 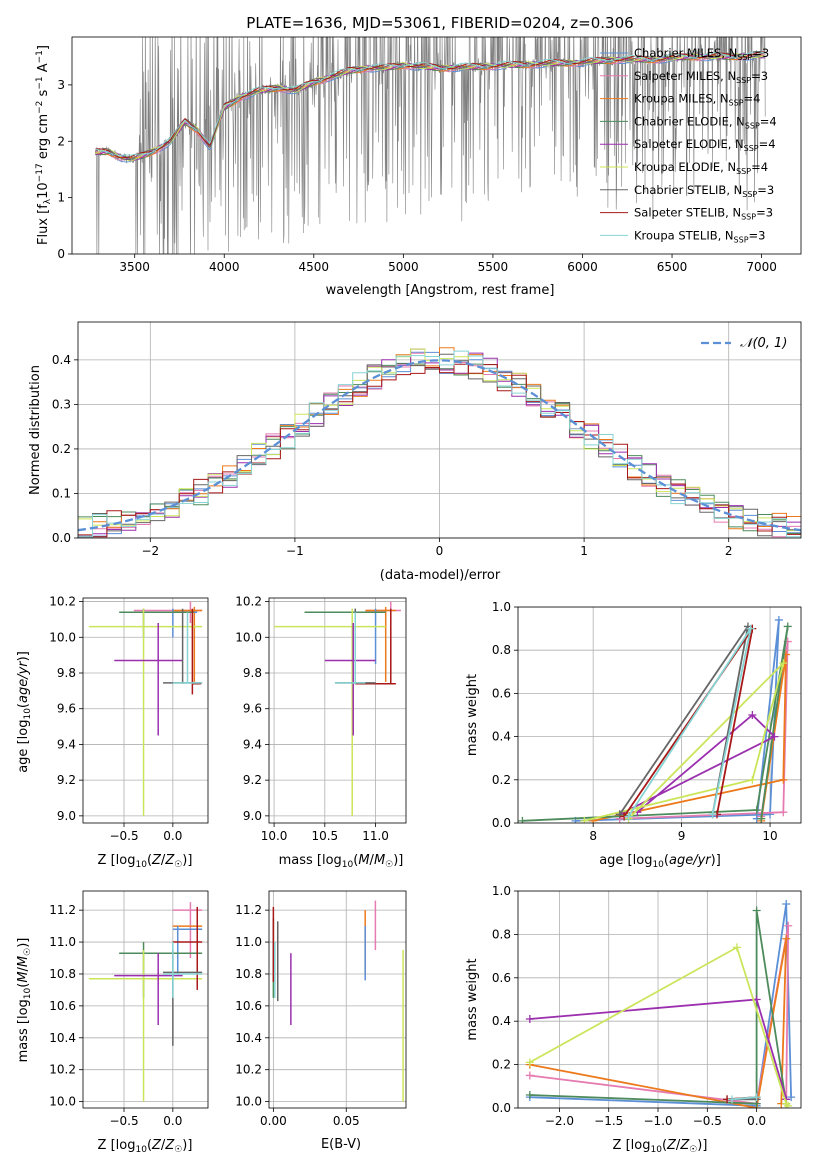 What do you see at coordinates (658, 1023) in the screenshot?
I see `weight-line-kroupa-miles` at bounding box center [658, 1023].